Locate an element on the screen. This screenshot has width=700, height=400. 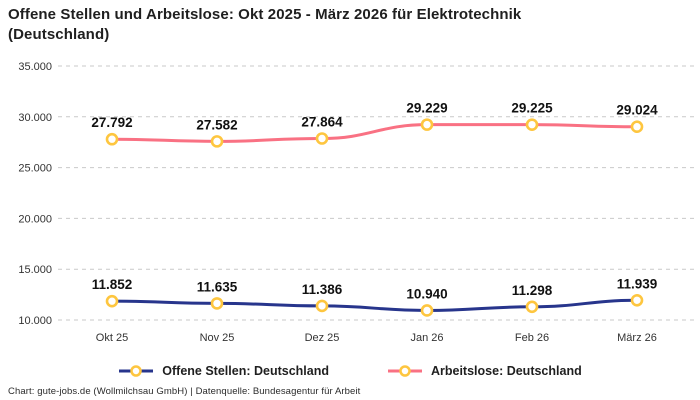
y-tick-label: 30.000 is located at coordinates (35, 118).